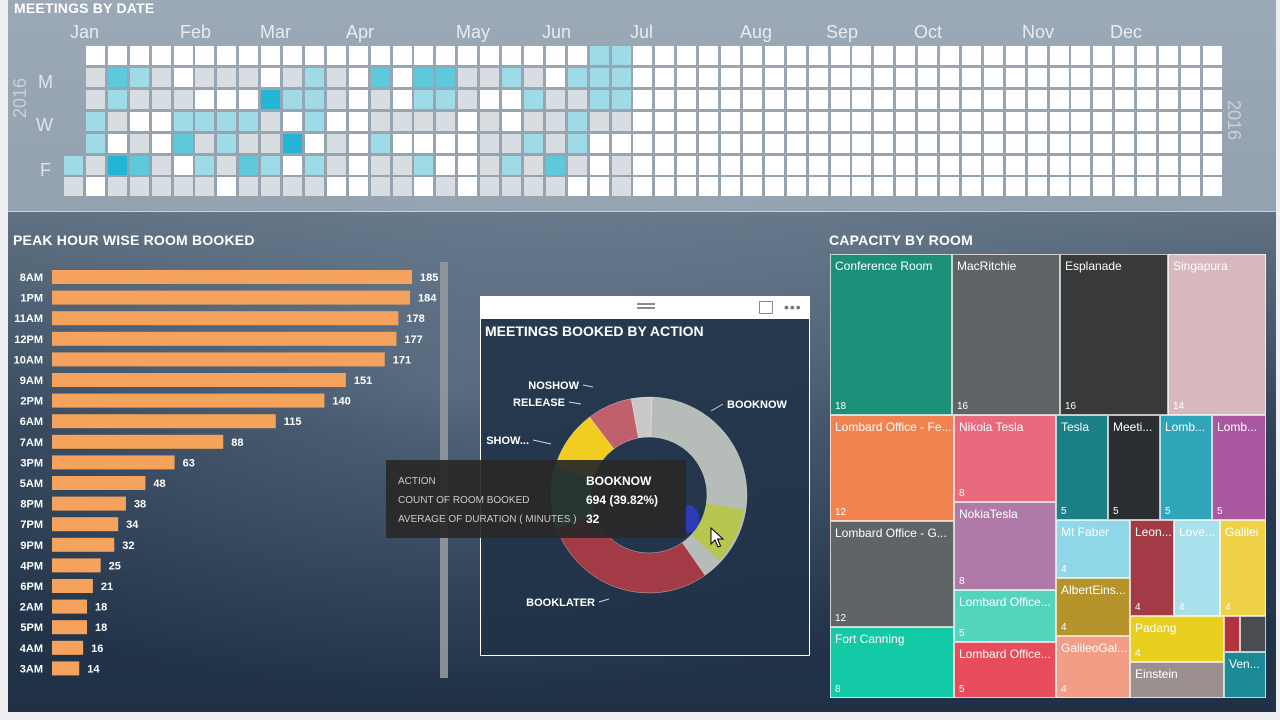 The image size is (1280, 720). Describe the element at coordinates (766, 307) in the screenshot. I see `focus-mode-icon` at that location.